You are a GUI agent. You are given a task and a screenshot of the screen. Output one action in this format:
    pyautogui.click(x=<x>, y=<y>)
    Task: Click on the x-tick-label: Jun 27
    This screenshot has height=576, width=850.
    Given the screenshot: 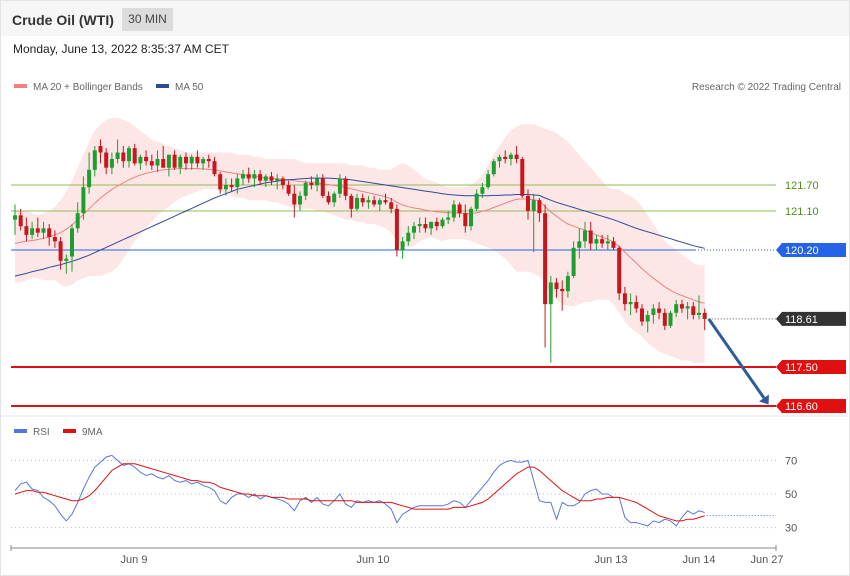 What is the action you would take?
    pyautogui.click(x=766, y=560)
    